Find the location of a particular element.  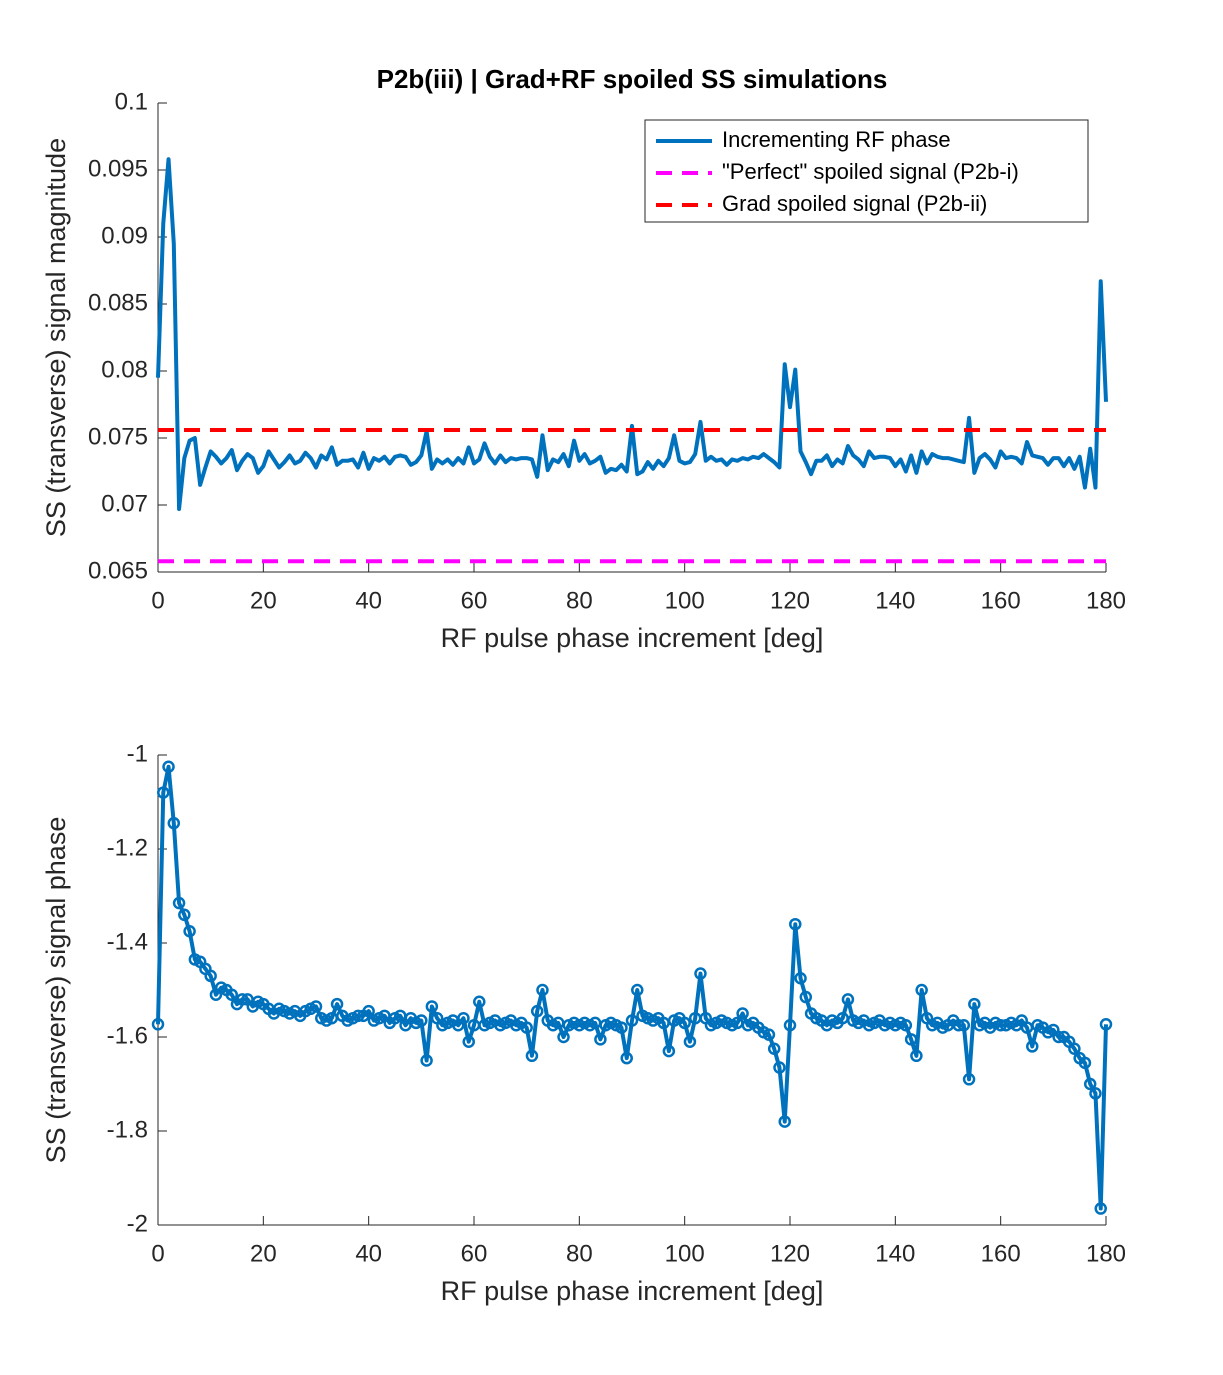

y-tick-label: 0.085 is located at coordinates (118, 302).